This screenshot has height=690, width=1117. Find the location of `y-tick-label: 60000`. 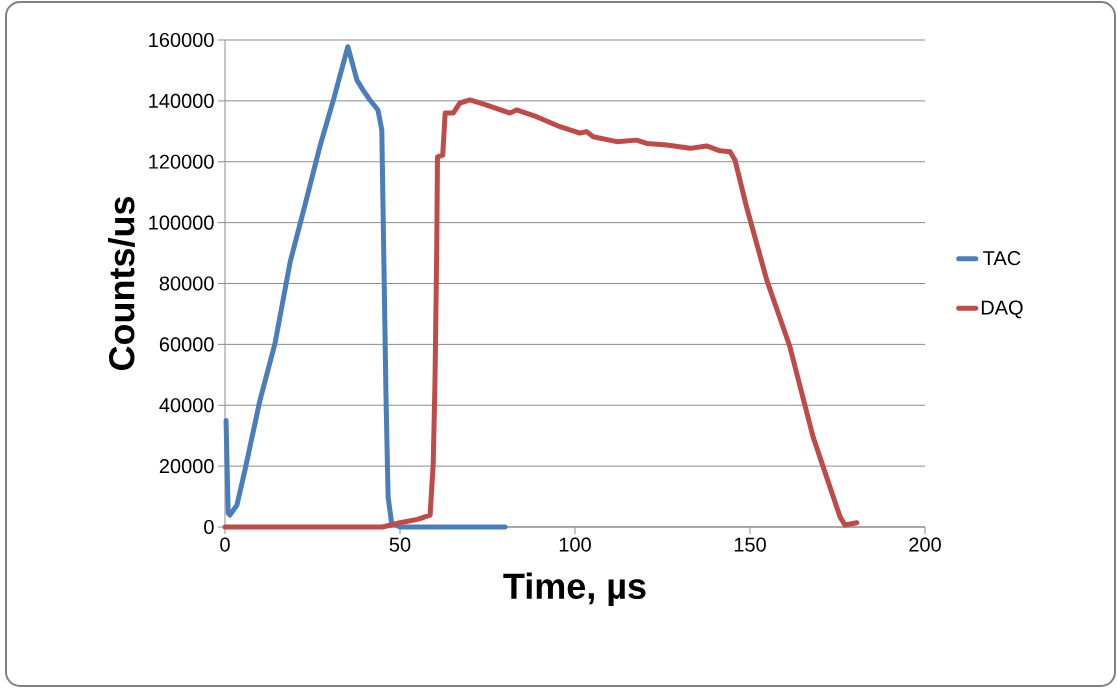

y-tick-label: 60000 is located at coordinates (186, 344).